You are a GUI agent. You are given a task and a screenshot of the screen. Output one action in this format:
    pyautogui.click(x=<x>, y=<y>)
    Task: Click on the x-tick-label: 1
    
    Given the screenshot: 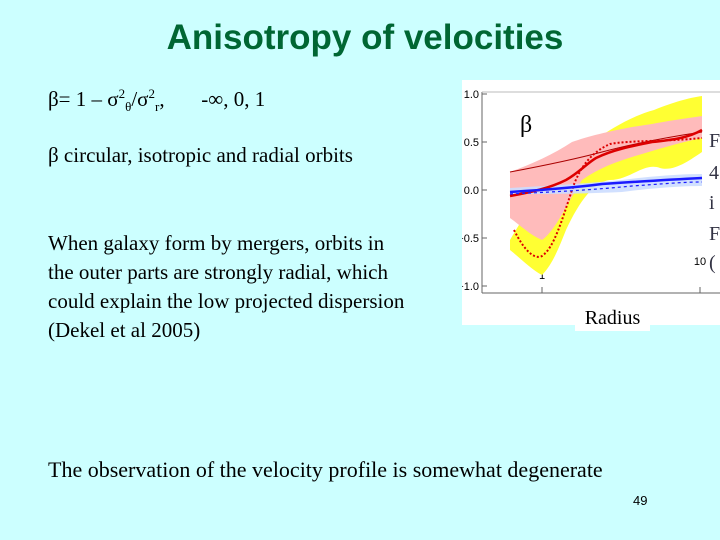 What is the action you would take?
    pyautogui.click(x=542, y=276)
    